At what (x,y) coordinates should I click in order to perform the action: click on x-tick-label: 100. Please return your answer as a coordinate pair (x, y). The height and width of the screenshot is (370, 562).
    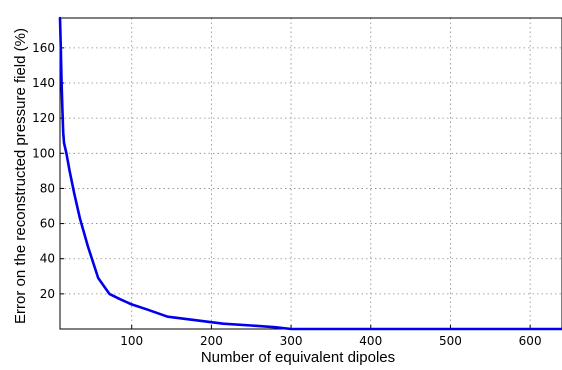
    Looking at the image, I should click on (131, 341).